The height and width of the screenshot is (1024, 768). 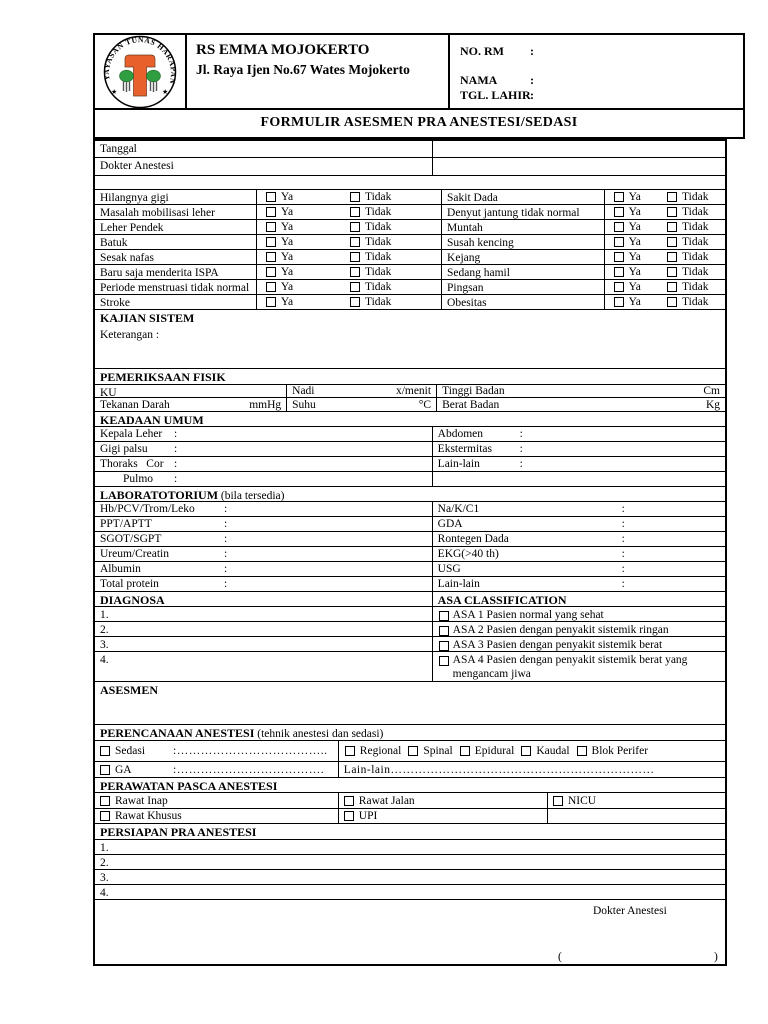 I want to click on lab-label: USG, so click(x=449, y=569).